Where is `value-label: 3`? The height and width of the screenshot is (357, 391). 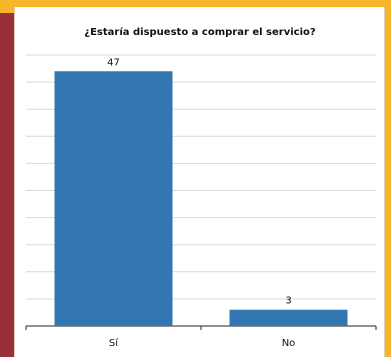
value-label: 3 is located at coordinates (288, 301).